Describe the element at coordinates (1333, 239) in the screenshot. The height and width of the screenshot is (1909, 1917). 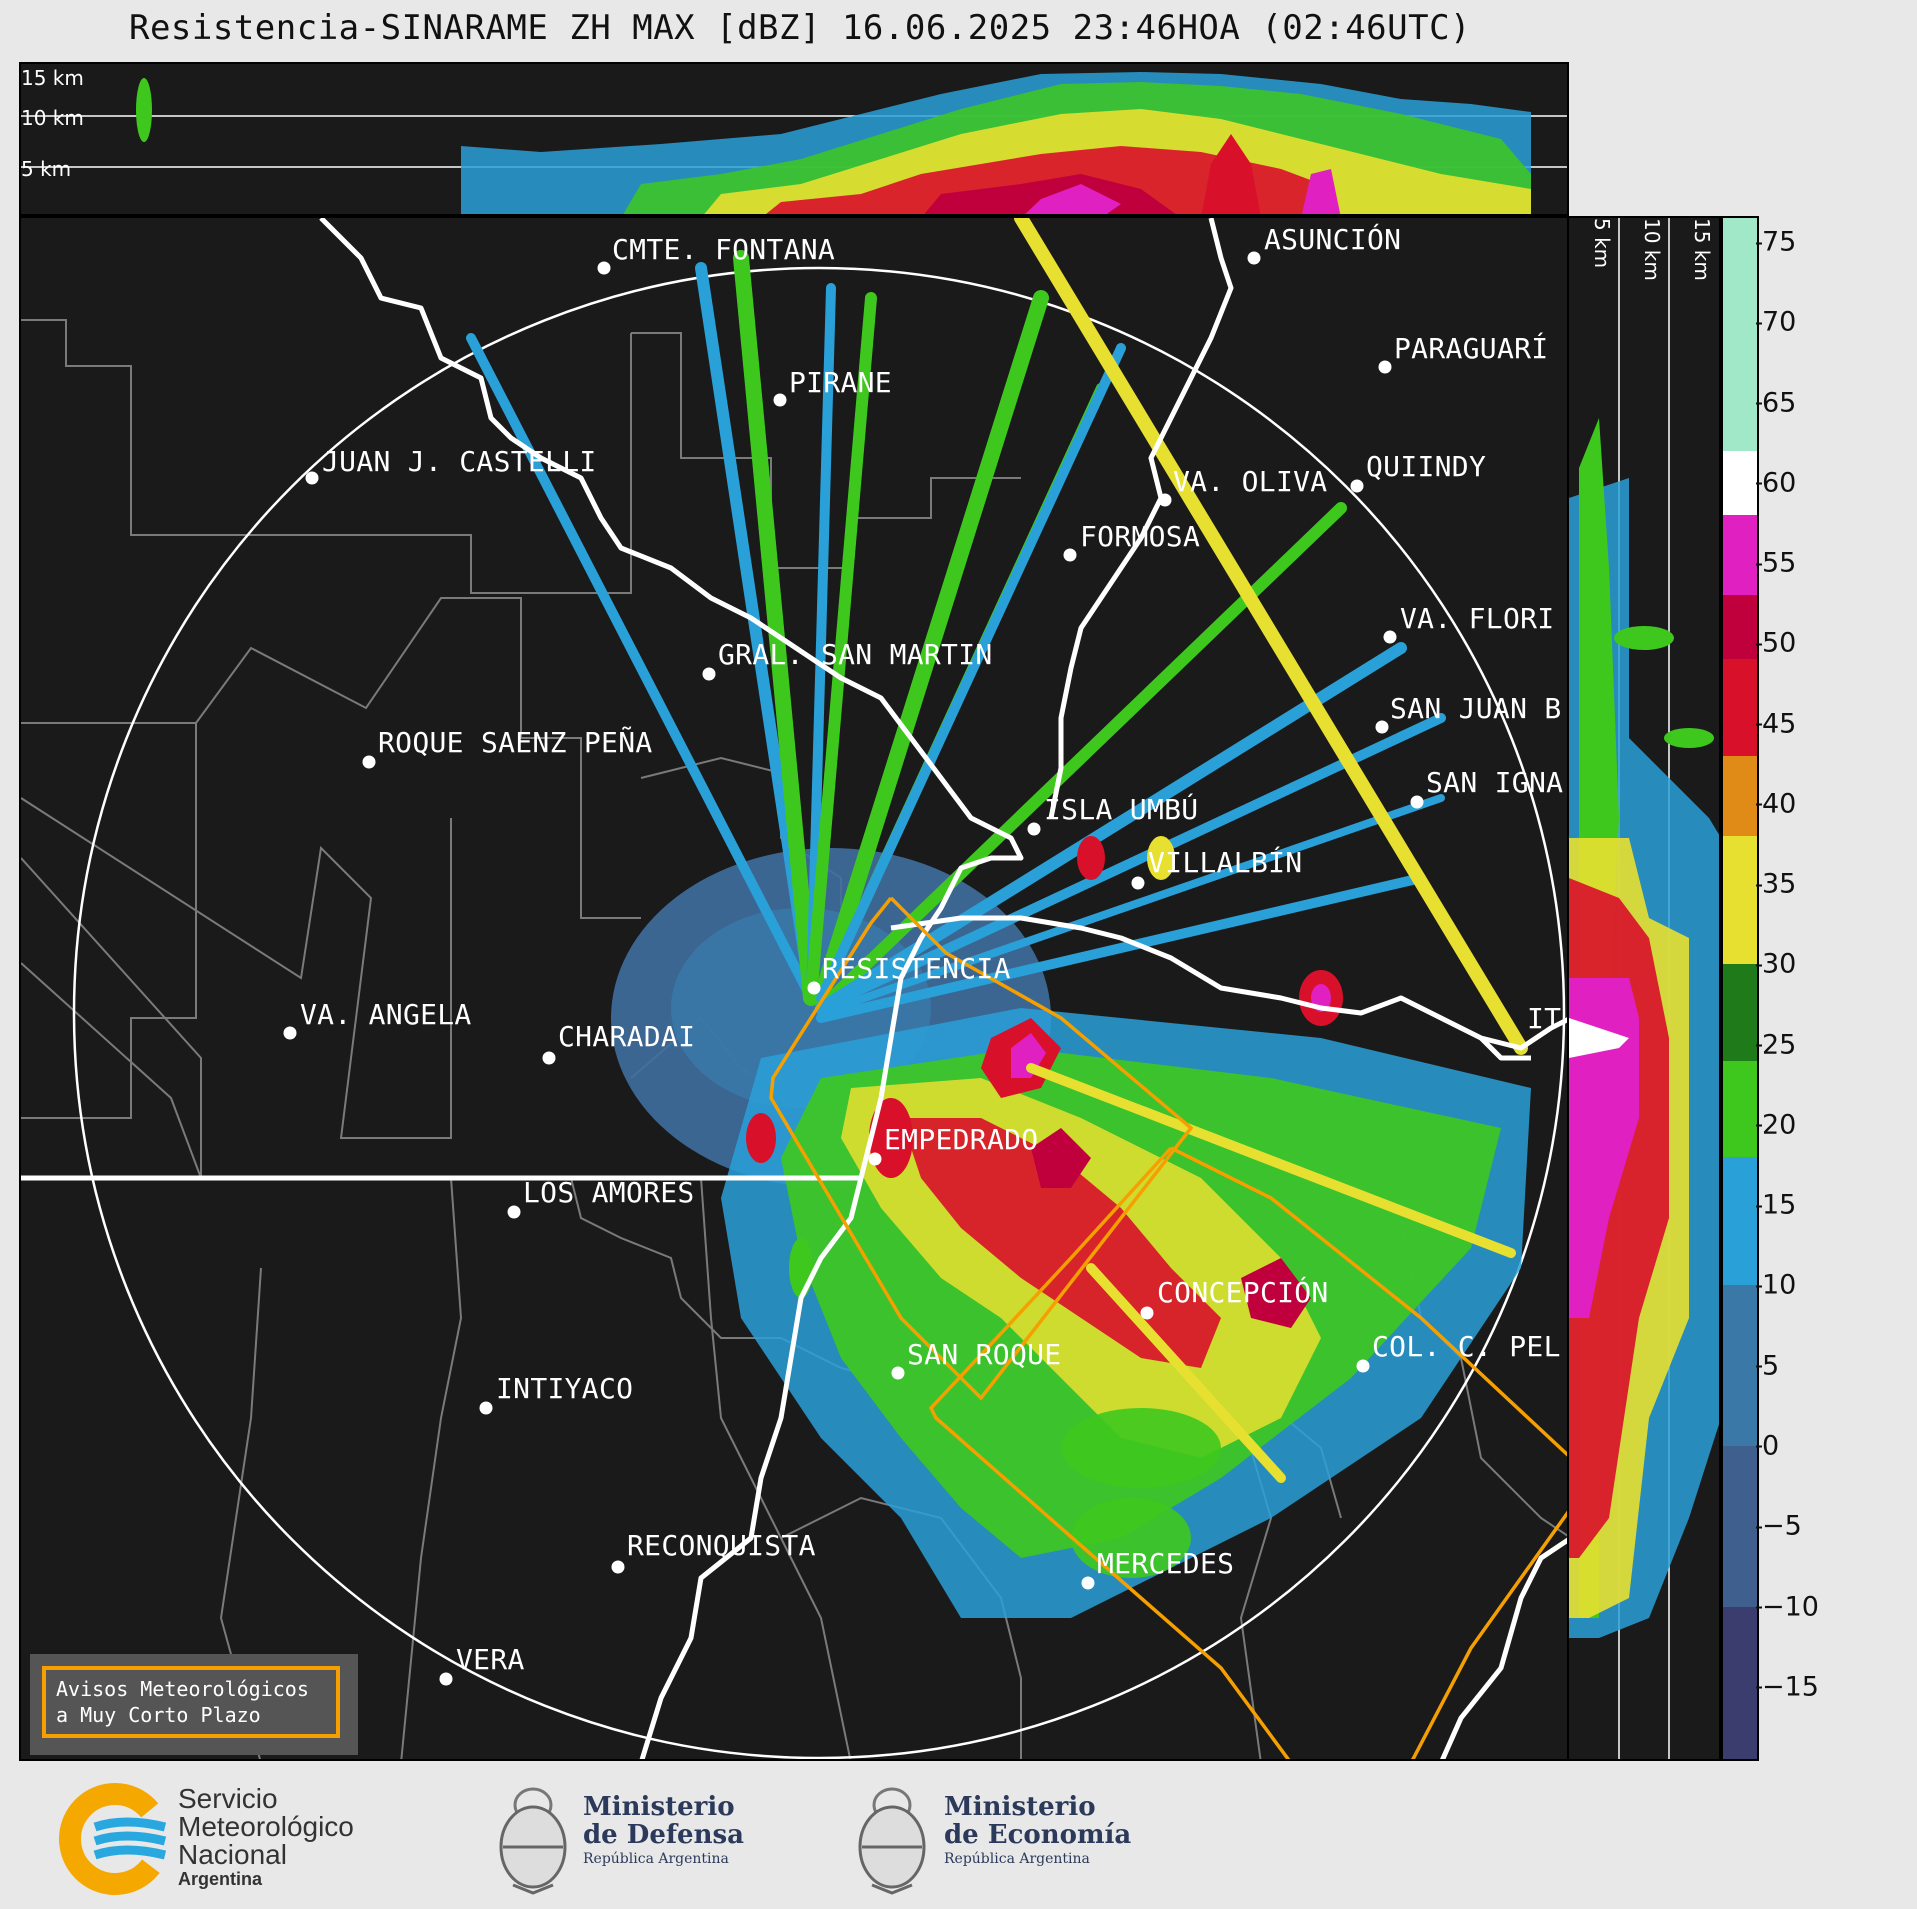
I see `city-label: ASUNCIÓN` at that location.